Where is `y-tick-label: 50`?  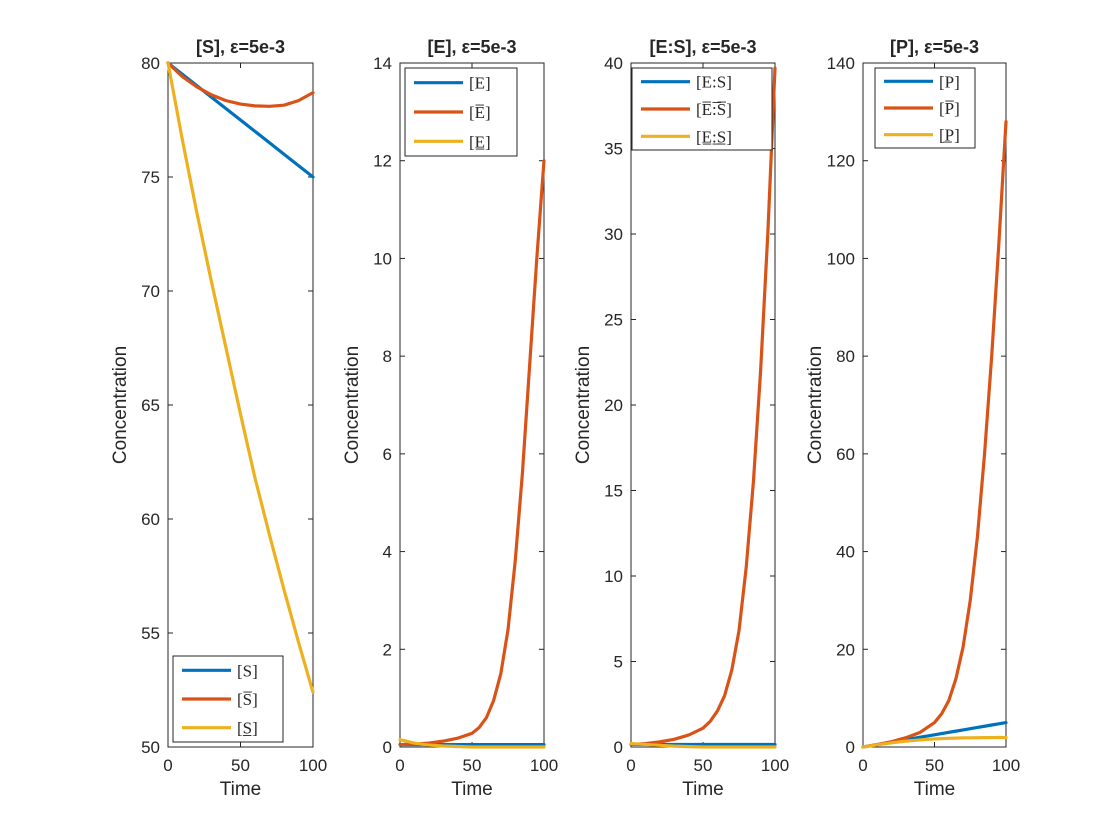
y-tick-label: 50 is located at coordinates (150, 747).